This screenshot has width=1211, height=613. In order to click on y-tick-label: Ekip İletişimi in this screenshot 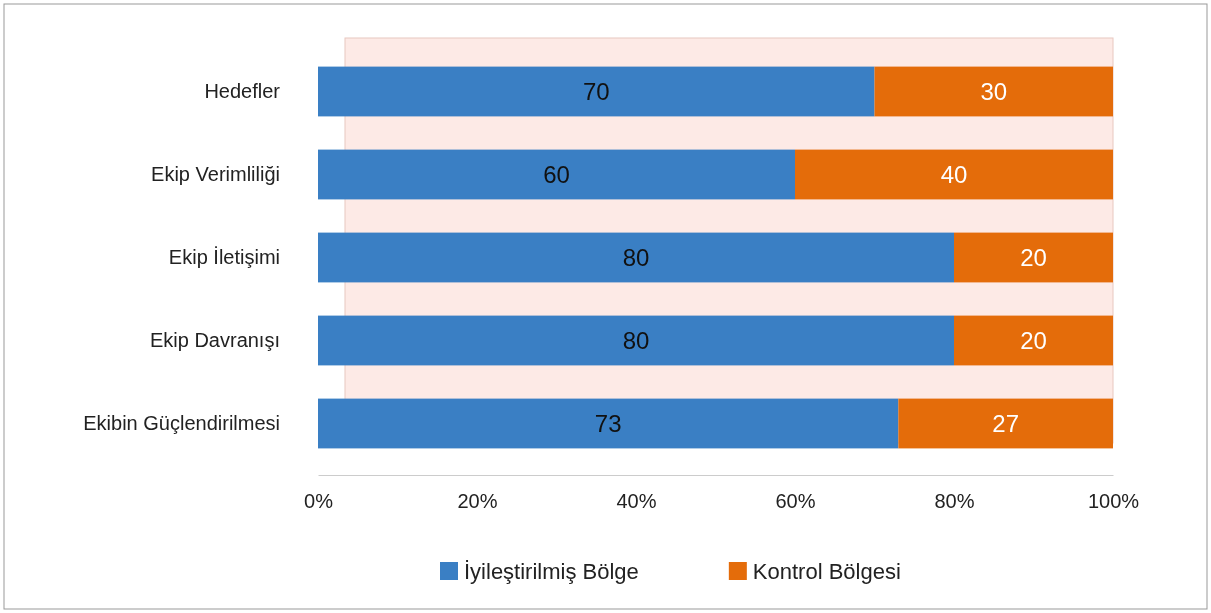, I will do `click(224, 256)`.